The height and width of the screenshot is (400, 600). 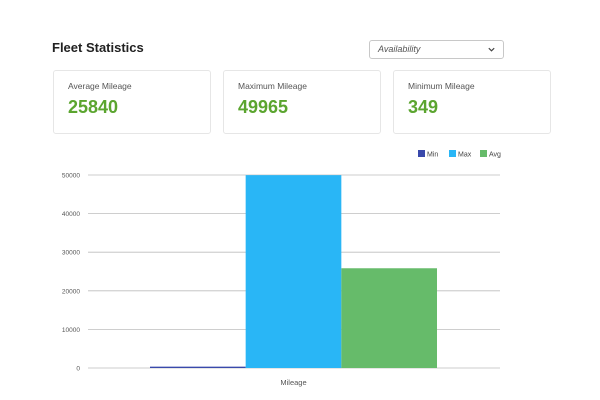 I want to click on page-title: Fleet Statistics, so click(x=98, y=47).